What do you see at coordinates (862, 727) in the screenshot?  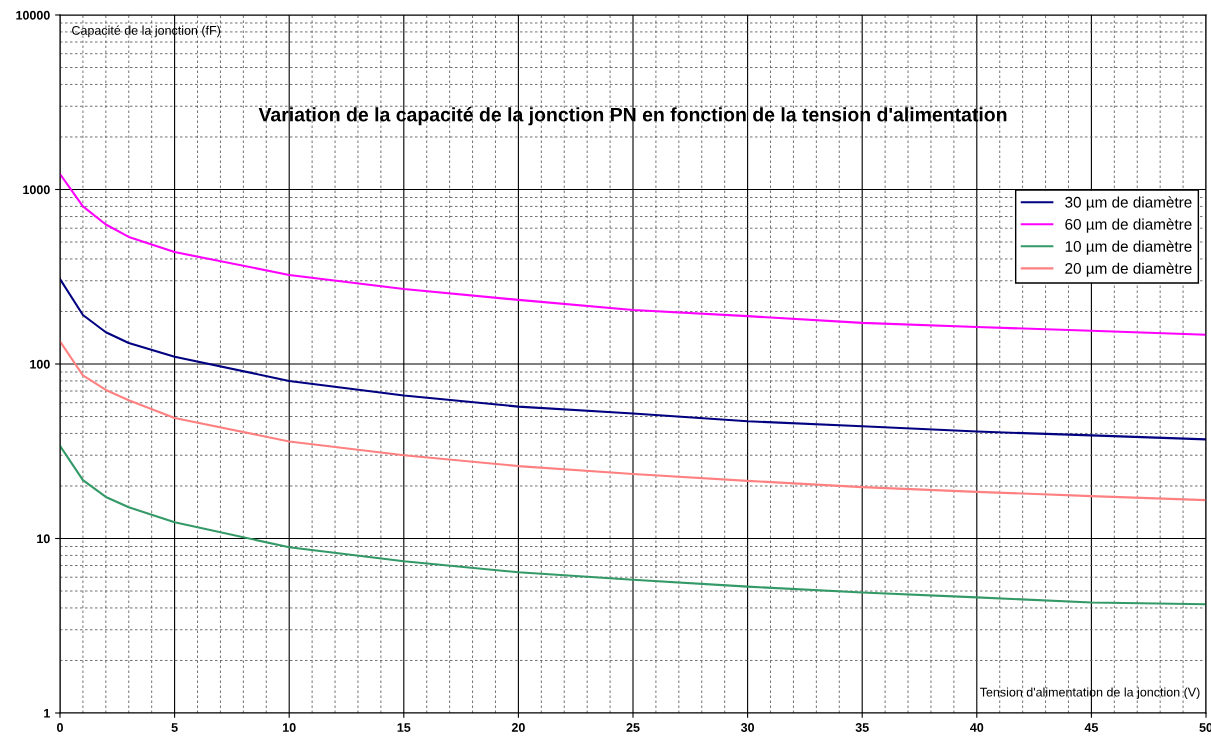 I see `x-tick-label: 35` at bounding box center [862, 727].